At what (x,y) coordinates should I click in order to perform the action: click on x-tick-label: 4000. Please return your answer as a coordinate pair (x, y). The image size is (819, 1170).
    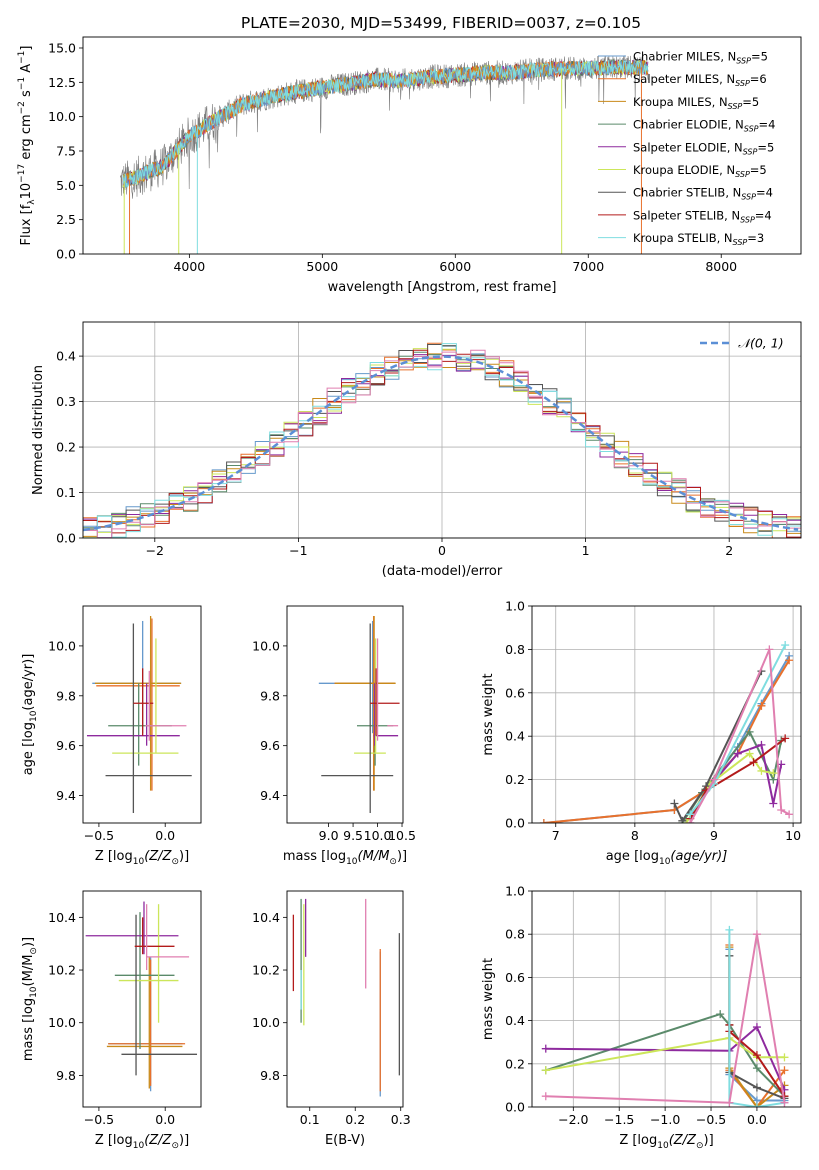
    Looking at the image, I should click on (189, 266).